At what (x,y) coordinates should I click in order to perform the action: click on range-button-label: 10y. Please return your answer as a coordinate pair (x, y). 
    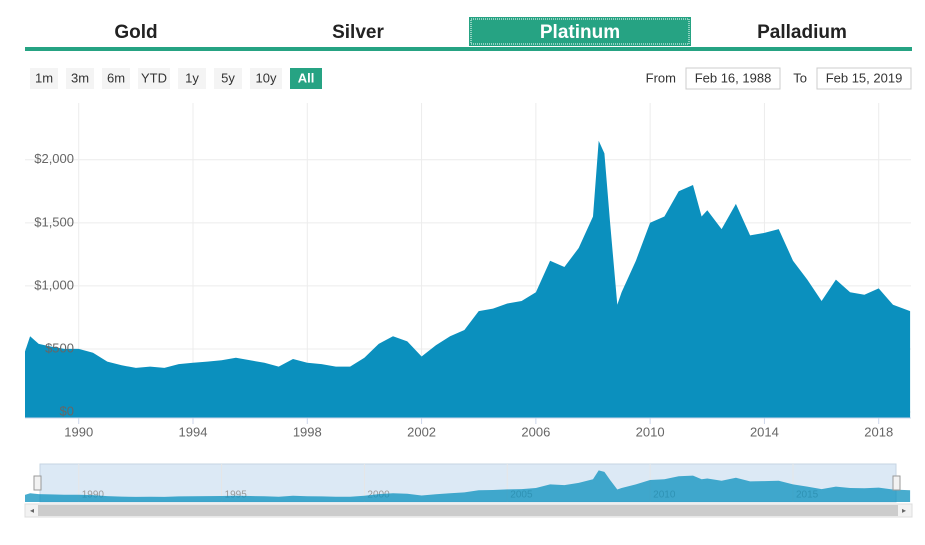
    Looking at the image, I should click on (266, 77).